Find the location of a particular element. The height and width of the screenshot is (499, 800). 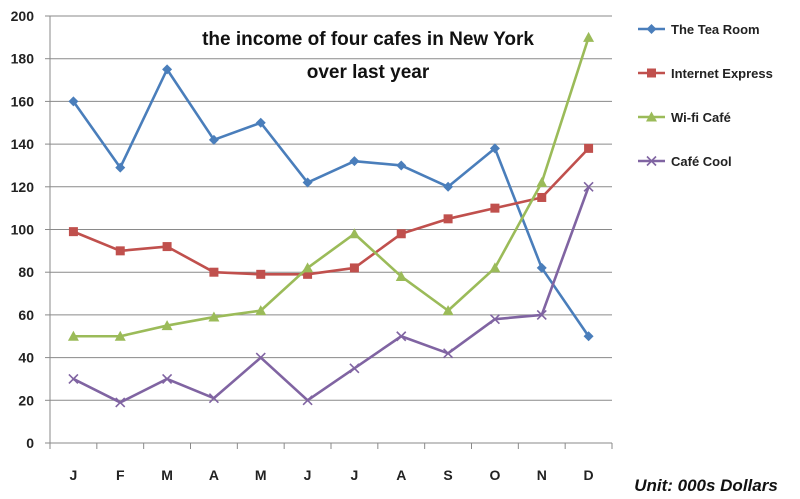

legend-item: Wi-fi Café is located at coordinates (684, 117).